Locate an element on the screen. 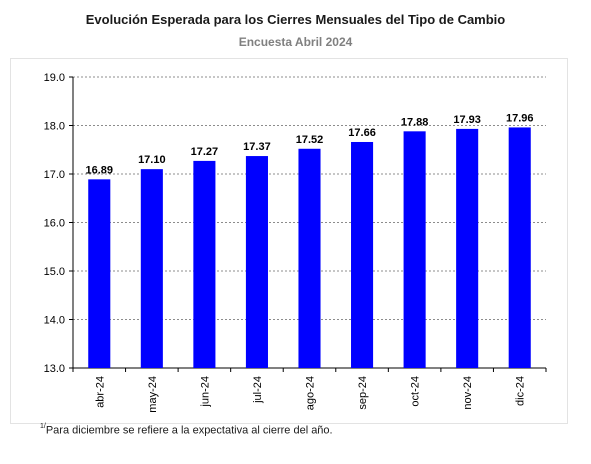 The height and width of the screenshot is (464, 591). x-tick-label: may-24 is located at coordinates (153, 394).